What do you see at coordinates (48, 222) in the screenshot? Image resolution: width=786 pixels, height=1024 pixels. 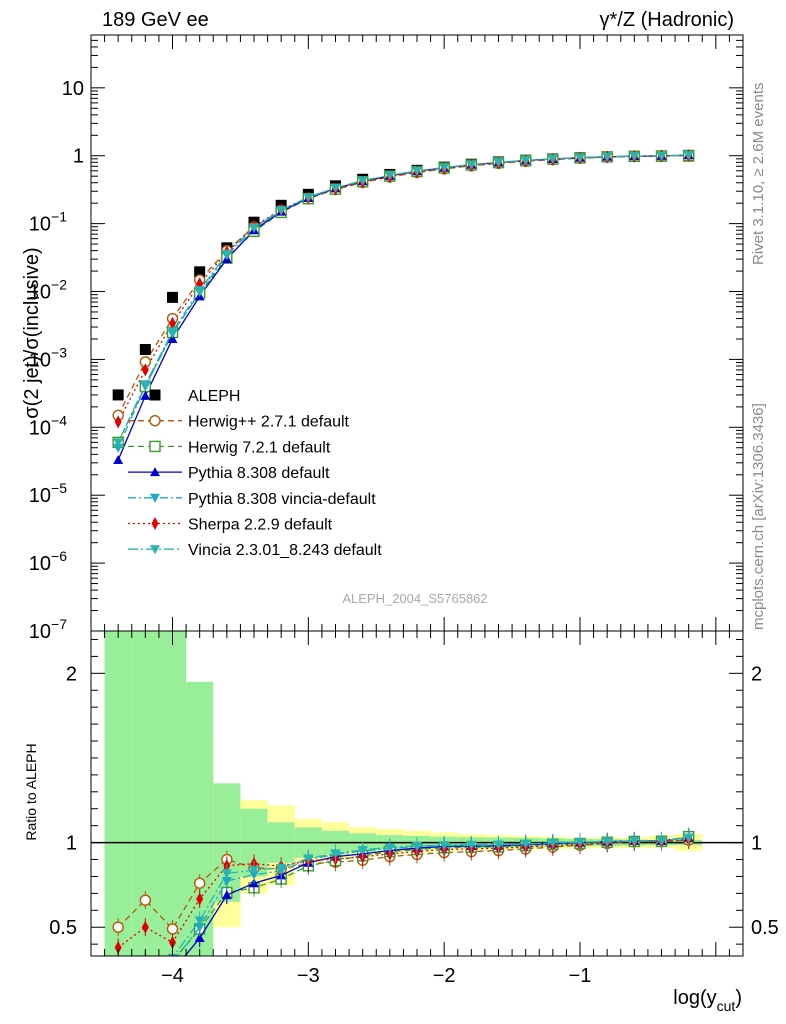 I see `main-y-tick-label: 10⁻¹` at bounding box center [48, 222].